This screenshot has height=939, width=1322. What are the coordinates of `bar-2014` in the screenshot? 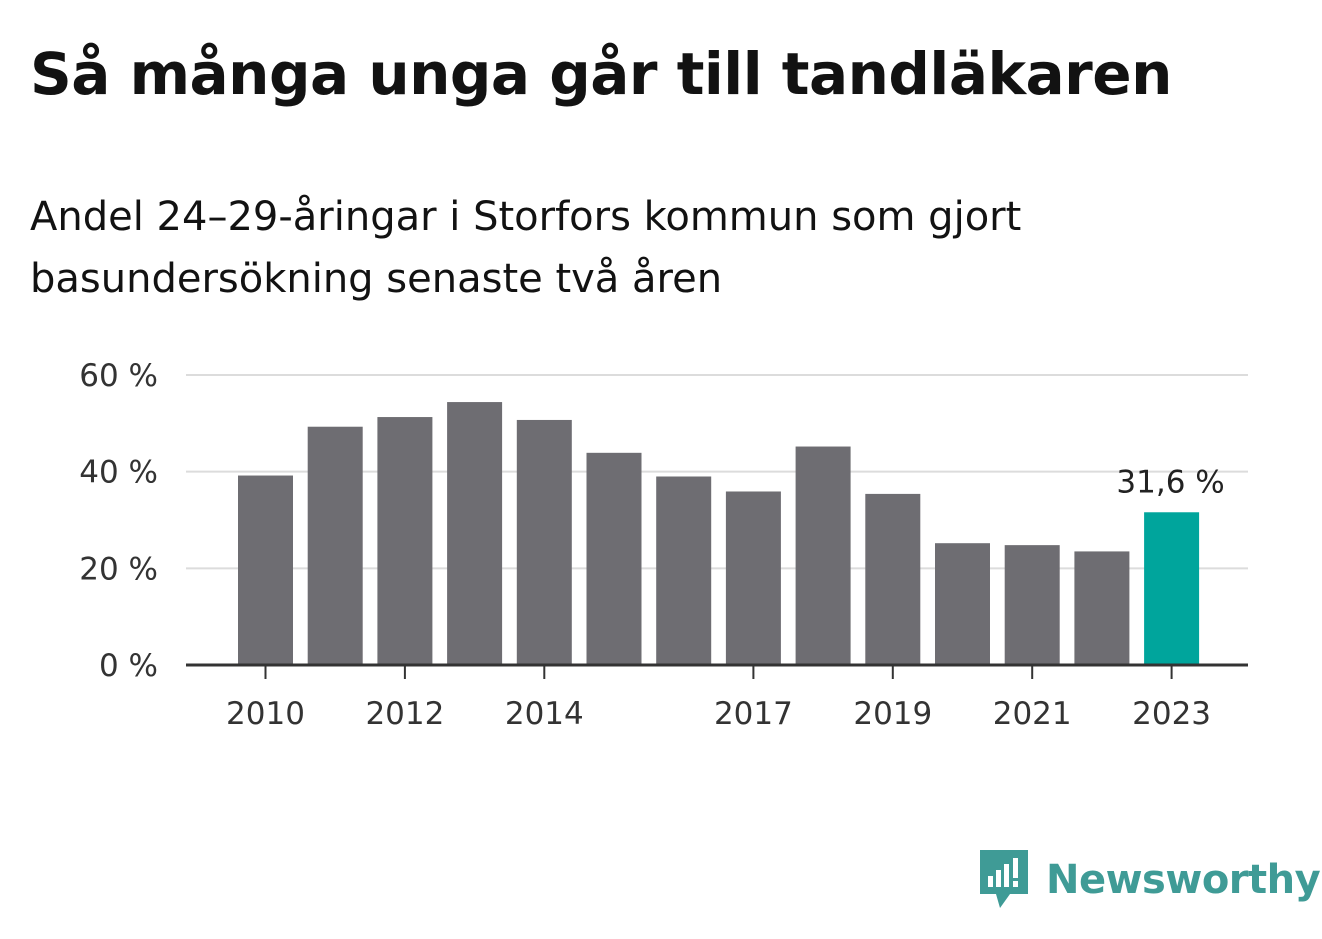 It's located at (544, 542).